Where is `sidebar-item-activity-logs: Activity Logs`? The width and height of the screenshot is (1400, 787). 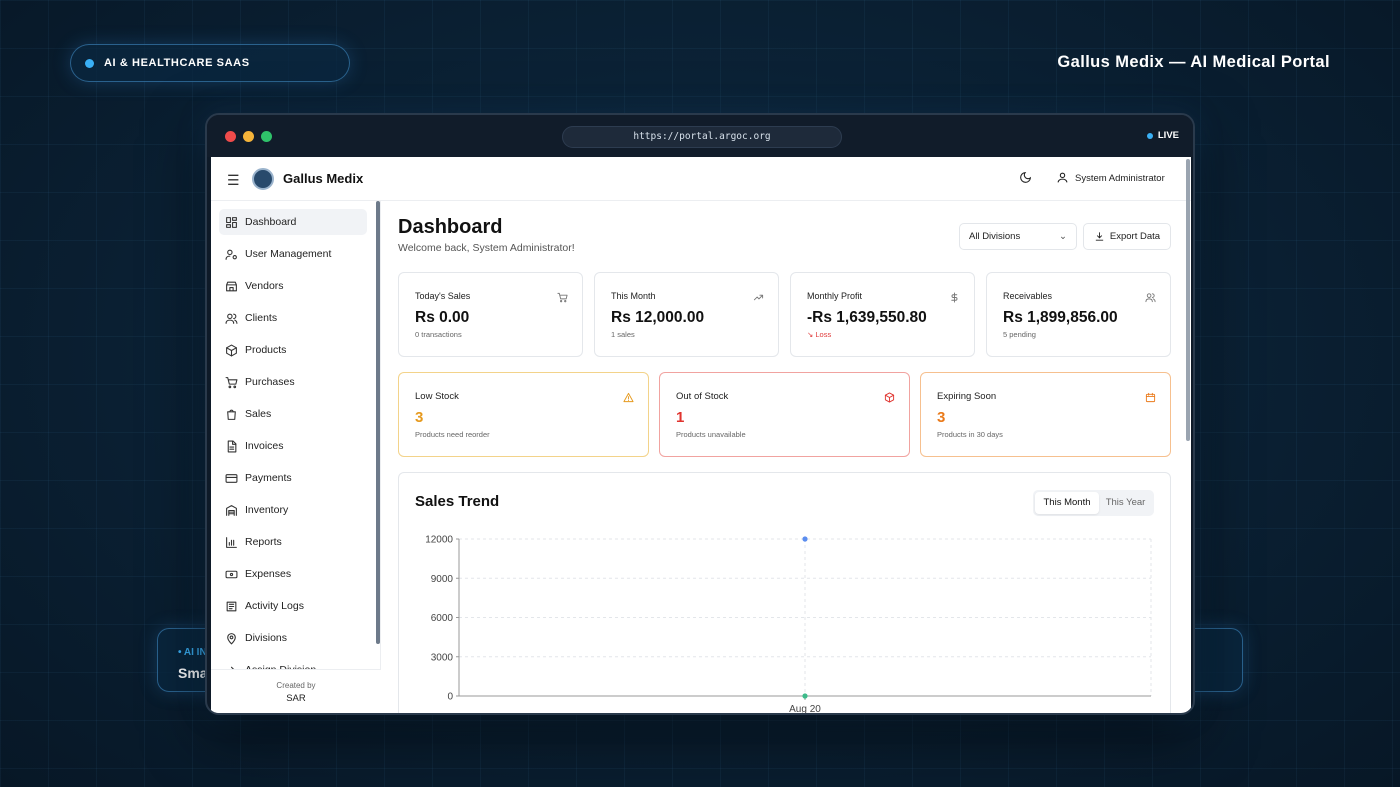 sidebar-item-activity-logs: Activity Logs is located at coordinates (293, 606).